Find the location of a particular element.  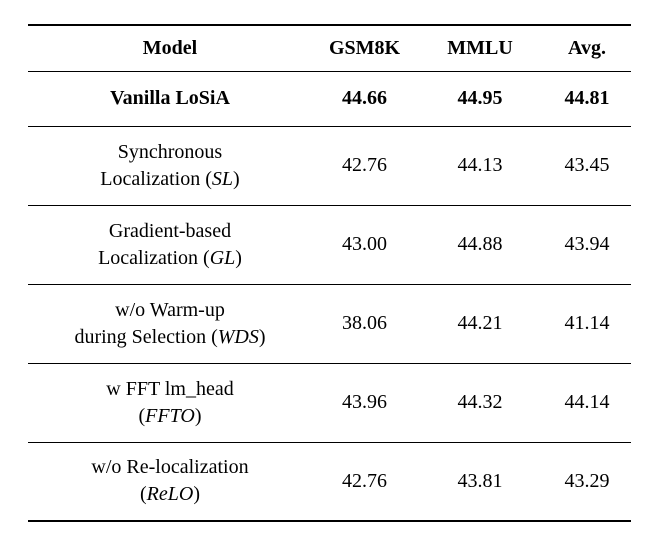

score-cell: 44.95 is located at coordinates (480, 99).